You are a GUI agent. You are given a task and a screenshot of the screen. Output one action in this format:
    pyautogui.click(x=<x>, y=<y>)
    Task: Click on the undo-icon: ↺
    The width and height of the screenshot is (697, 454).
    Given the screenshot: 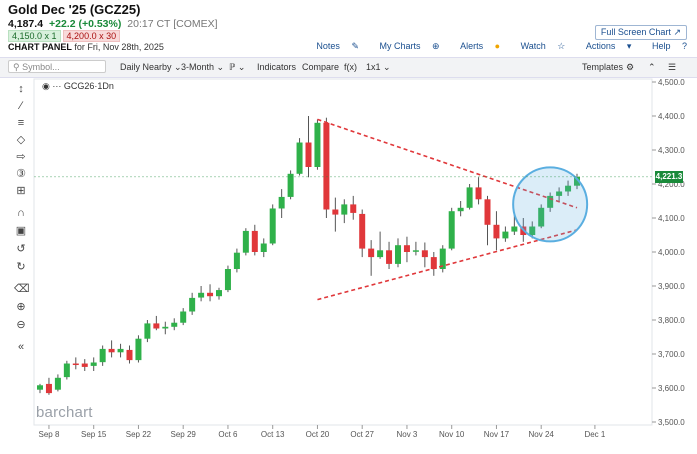 What is the action you would take?
    pyautogui.click(x=21, y=249)
    